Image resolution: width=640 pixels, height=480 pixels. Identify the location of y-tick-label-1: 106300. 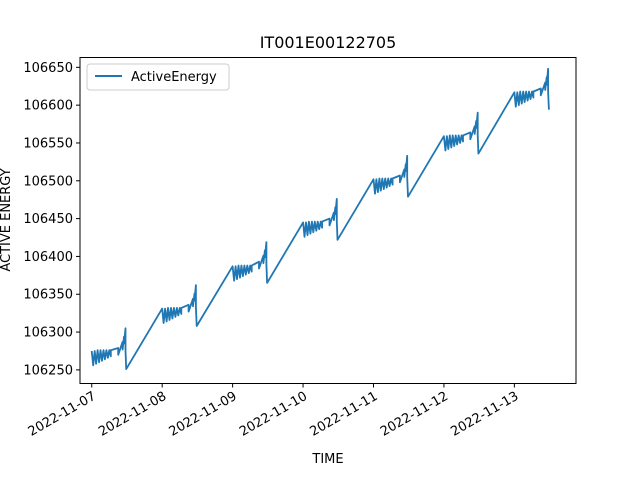
(48, 333).